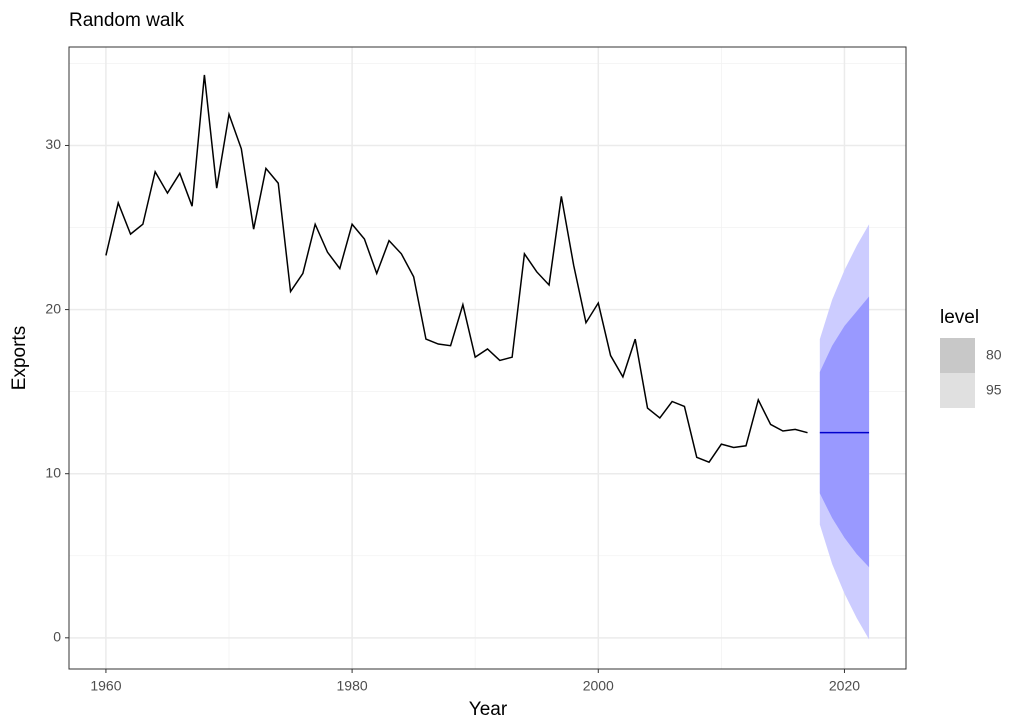 This screenshot has height=725, width=1013. What do you see at coordinates (598, 686) in the screenshot?
I see `x-tick-label: 2000` at bounding box center [598, 686].